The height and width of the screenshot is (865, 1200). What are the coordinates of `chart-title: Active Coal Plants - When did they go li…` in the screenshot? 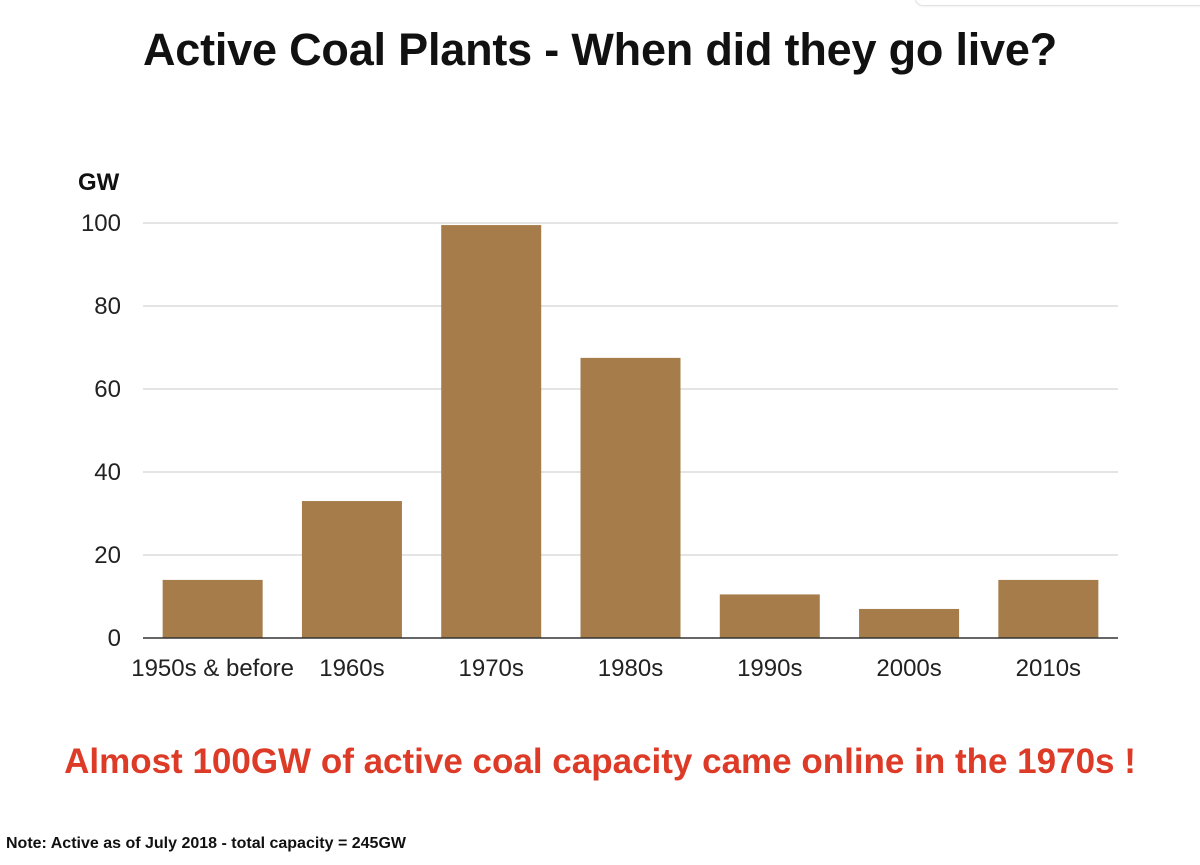 It's located at (600, 49).